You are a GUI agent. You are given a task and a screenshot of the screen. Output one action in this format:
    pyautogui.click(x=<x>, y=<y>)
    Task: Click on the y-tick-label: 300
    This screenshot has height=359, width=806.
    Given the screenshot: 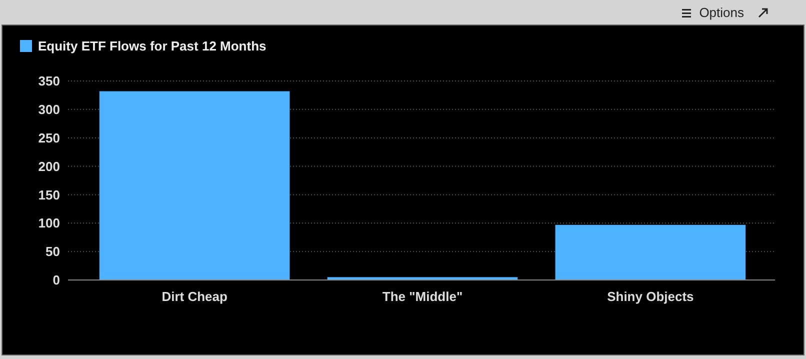 What is the action you would take?
    pyautogui.click(x=49, y=109)
    